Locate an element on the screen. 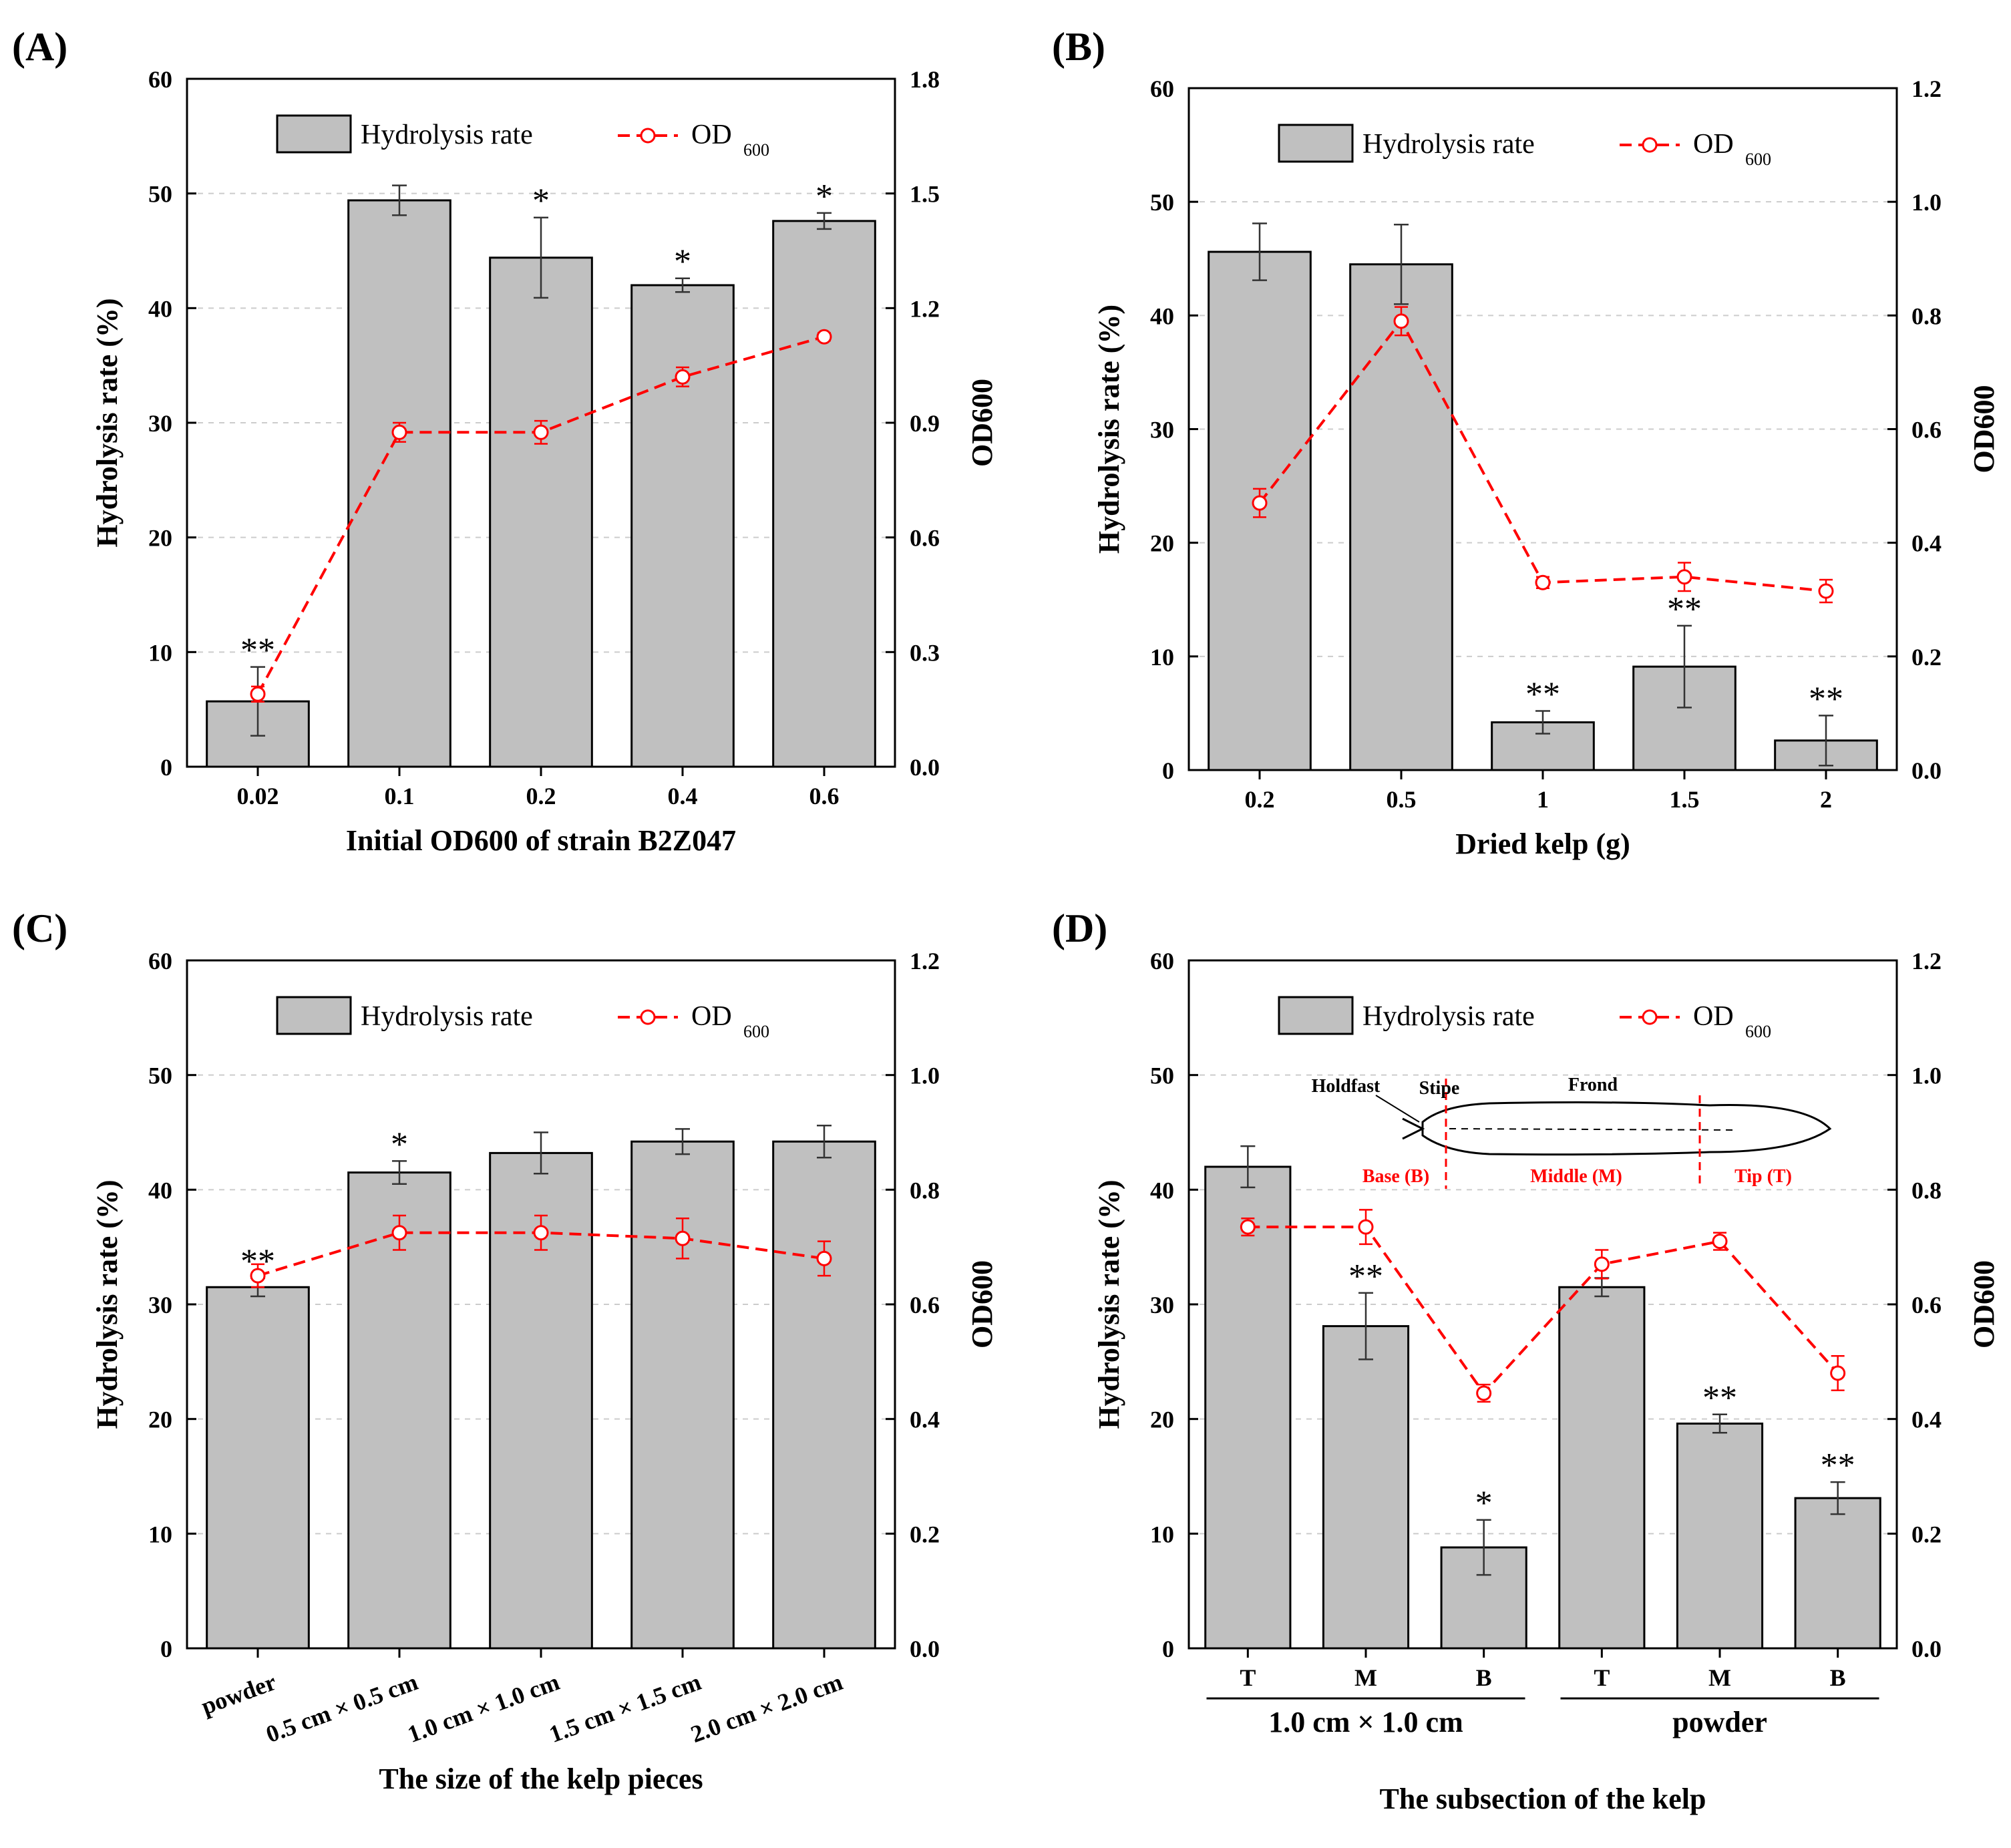 The image size is (2011, 1848). y2-tick-label: 0.2 is located at coordinates (1926, 658).